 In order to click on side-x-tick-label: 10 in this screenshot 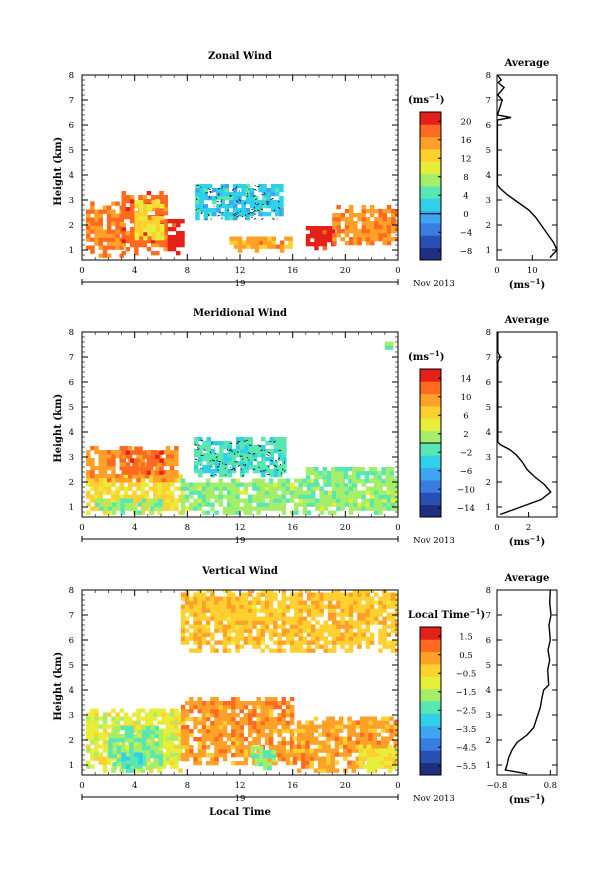, I will do `click(532, 271)`.